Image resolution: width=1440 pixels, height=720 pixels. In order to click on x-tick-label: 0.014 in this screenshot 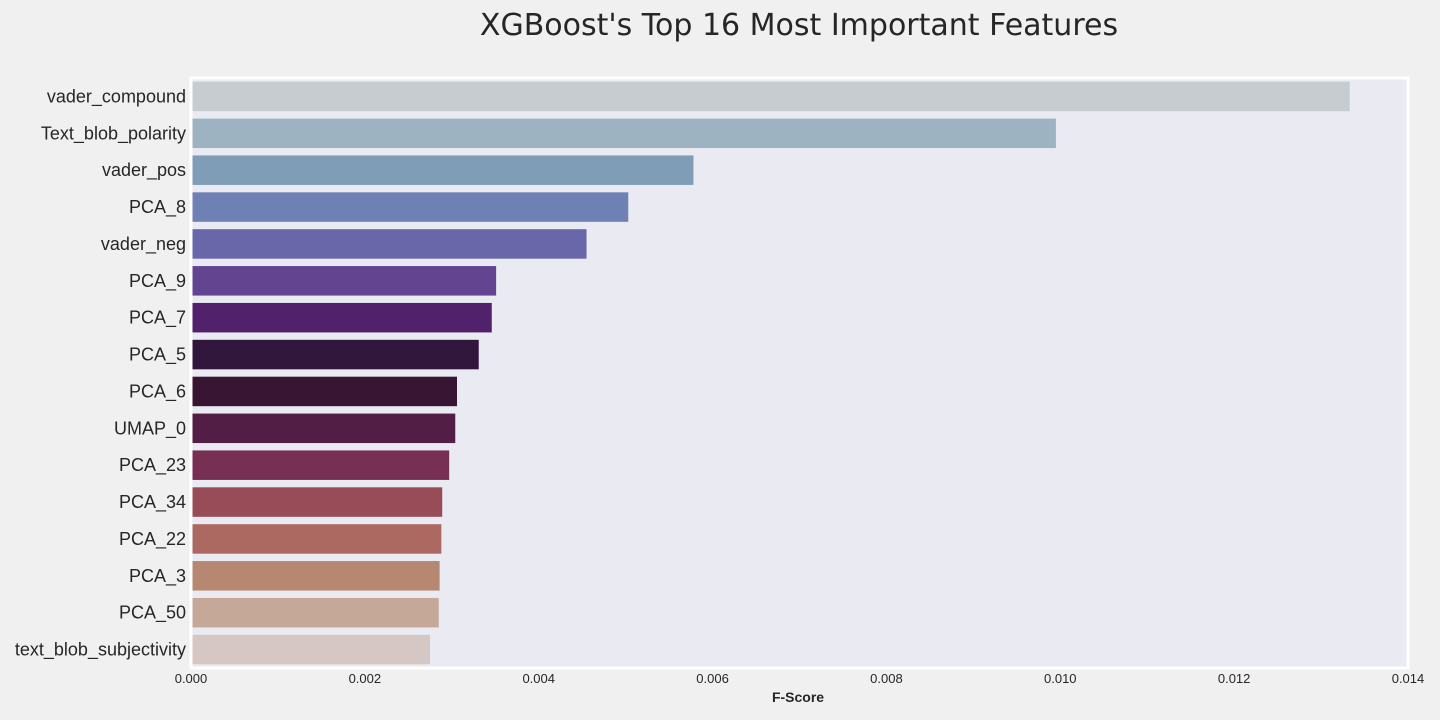, I will do `click(1408, 678)`.